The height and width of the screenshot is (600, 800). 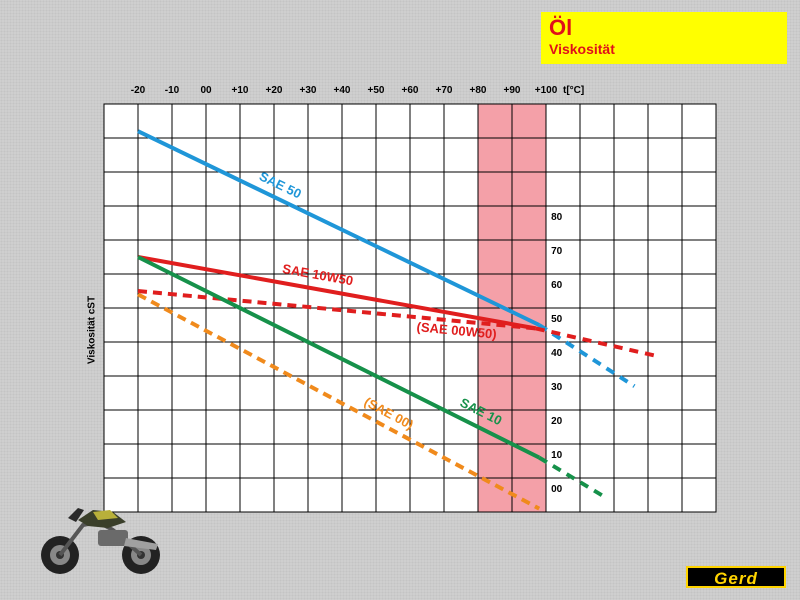 What do you see at coordinates (557, 455) in the screenshot?
I see `y-tick-label: 10` at bounding box center [557, 455].